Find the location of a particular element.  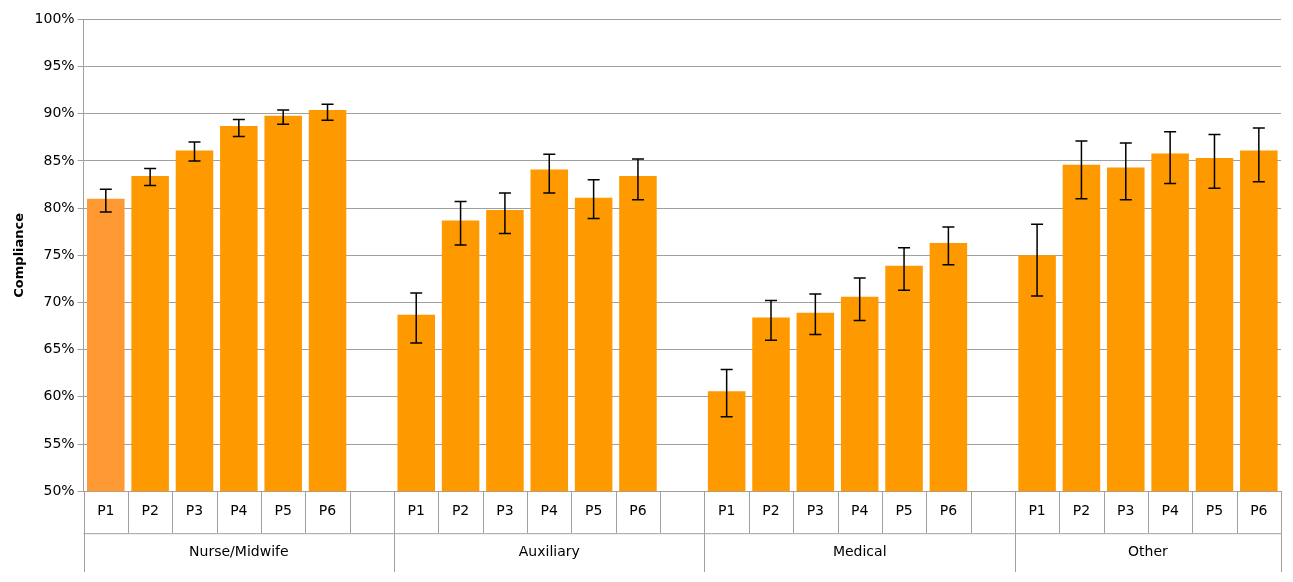

text: Medical is located at coordinates (859, 551).